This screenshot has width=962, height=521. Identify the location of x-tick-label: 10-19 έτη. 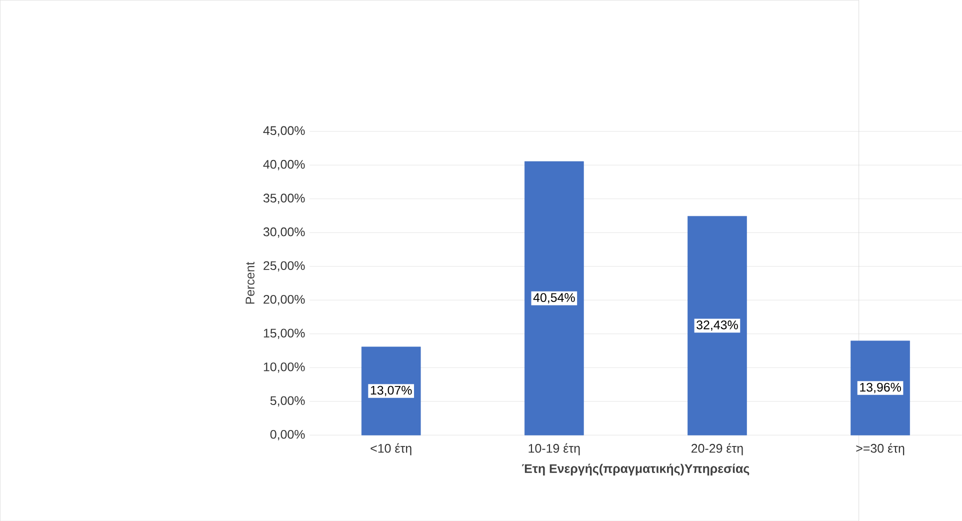
(554, 449).